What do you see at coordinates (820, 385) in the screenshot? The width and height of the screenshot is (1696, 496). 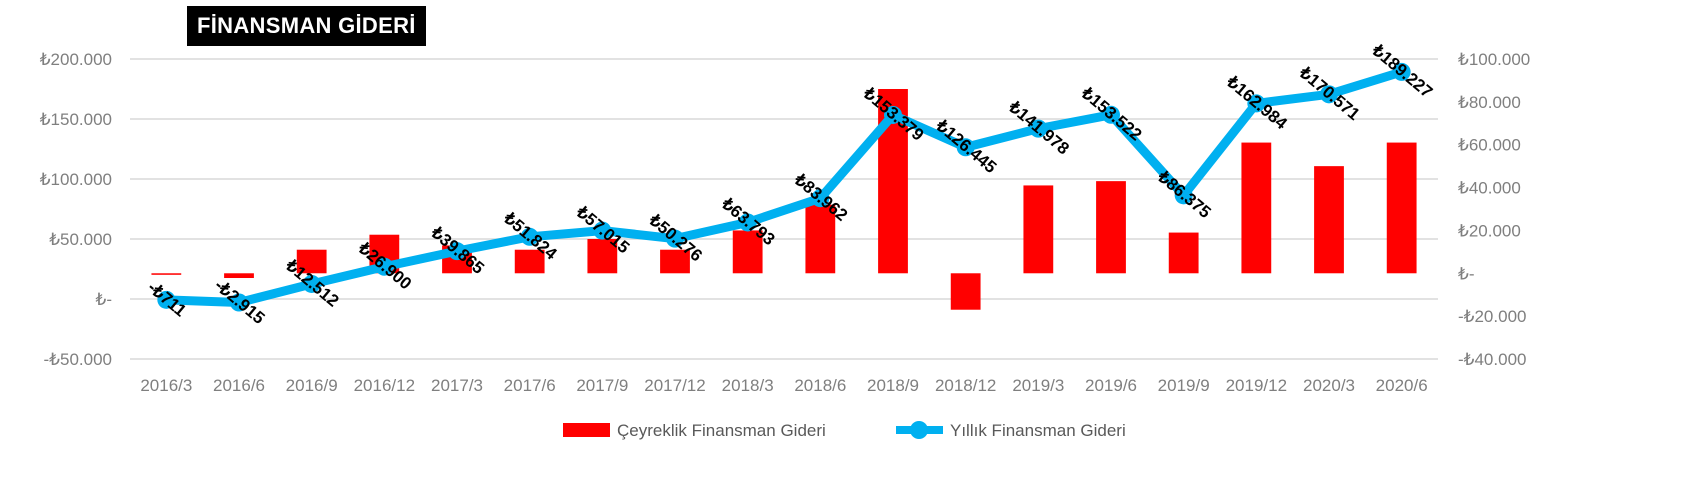 I see `x-tick-label: 2018/6` at bounding box center [820, 385].